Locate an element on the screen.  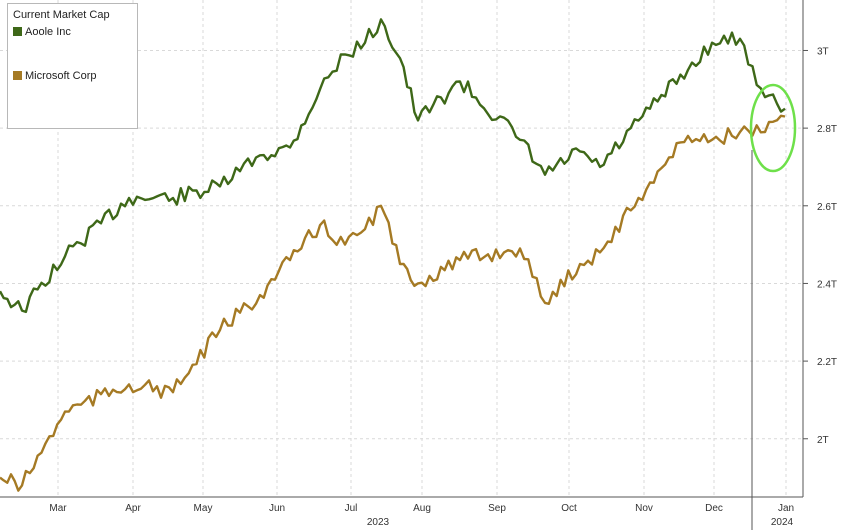
y-tick-label: 2.4T is located at coordinates (827, 284).